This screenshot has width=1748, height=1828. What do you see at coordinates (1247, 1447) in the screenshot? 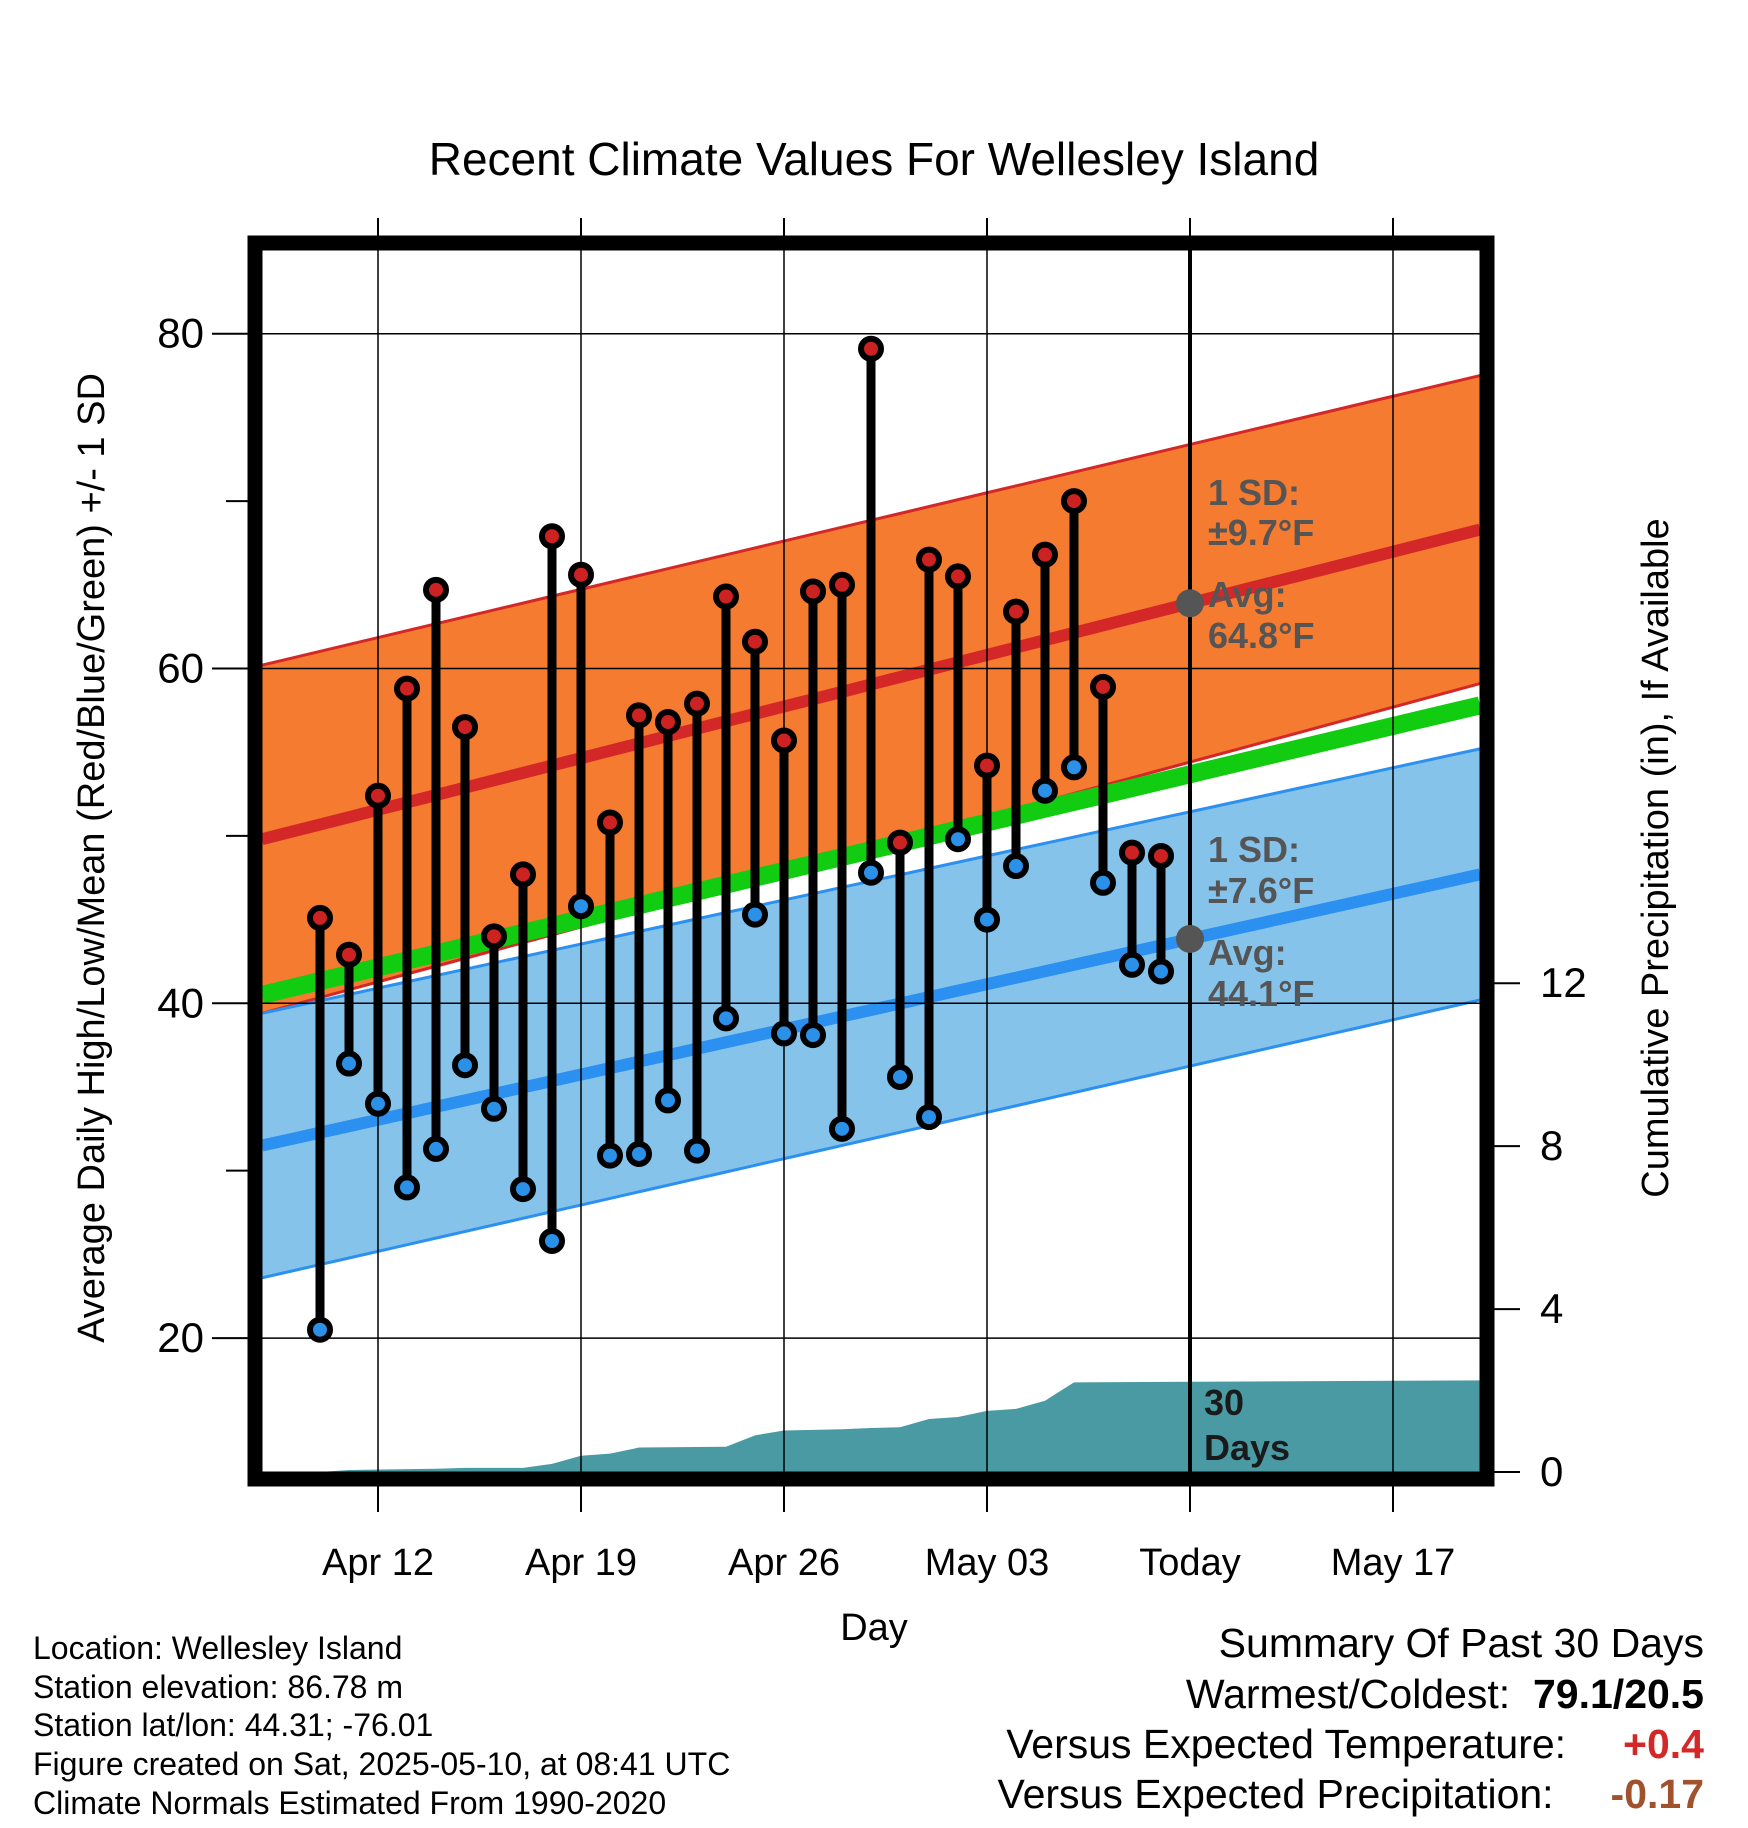
I see `days-label: Days` at bounding box center [1247, 1447].